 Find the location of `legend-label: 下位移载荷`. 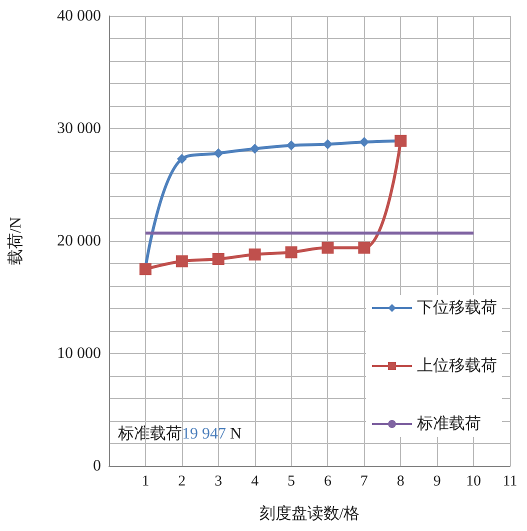

legend-label: 下位移载荷 is located at coordinates (457, 307).